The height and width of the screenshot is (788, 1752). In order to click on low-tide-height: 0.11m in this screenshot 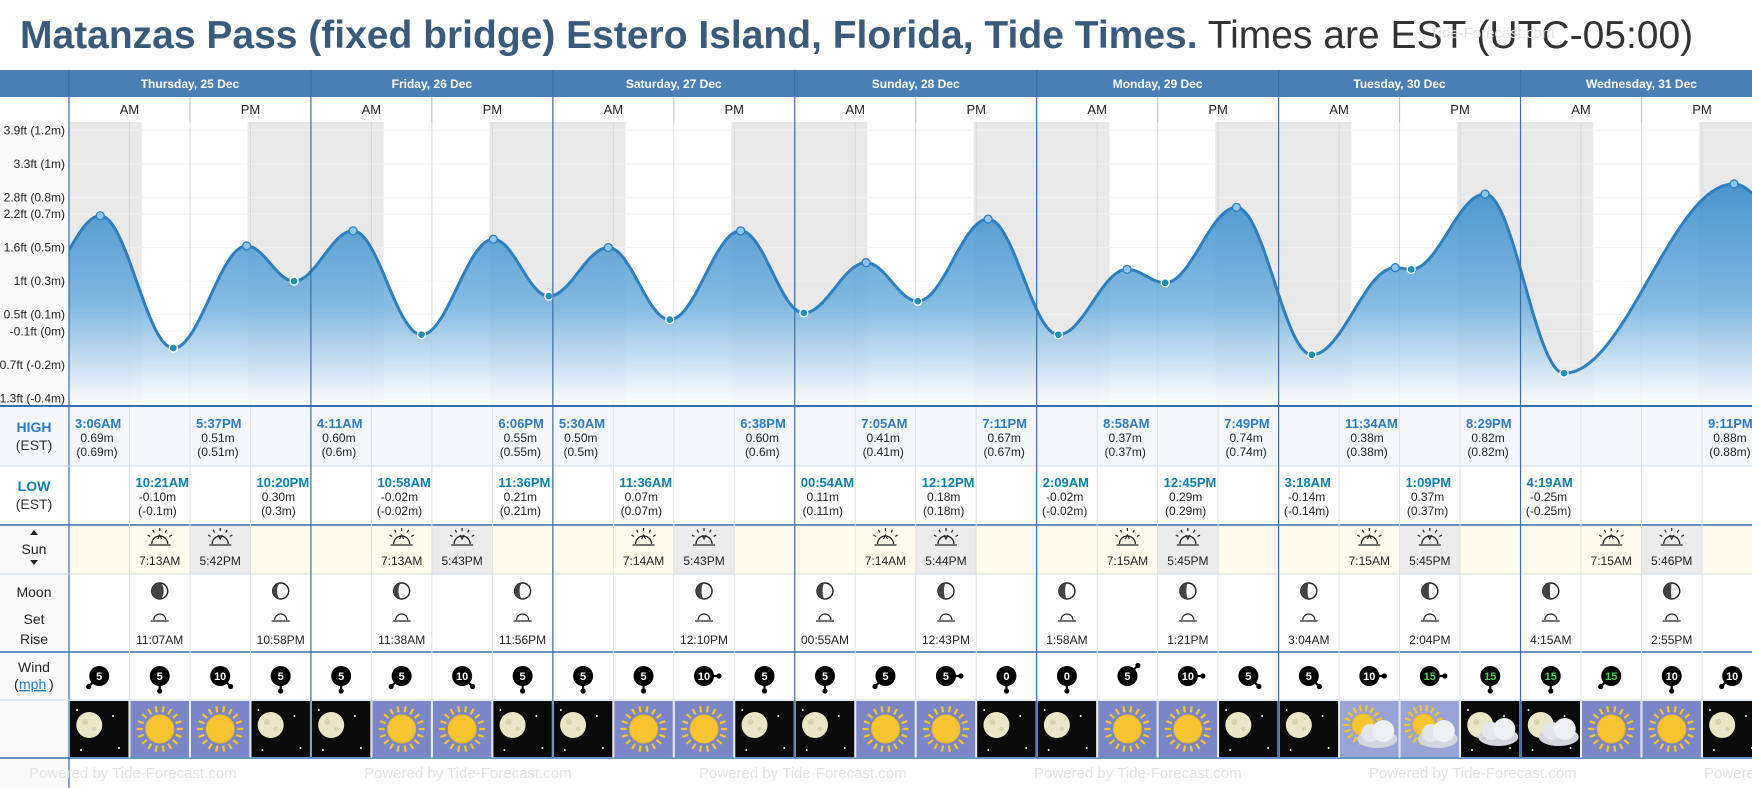, I will do `click(823, 497)`.